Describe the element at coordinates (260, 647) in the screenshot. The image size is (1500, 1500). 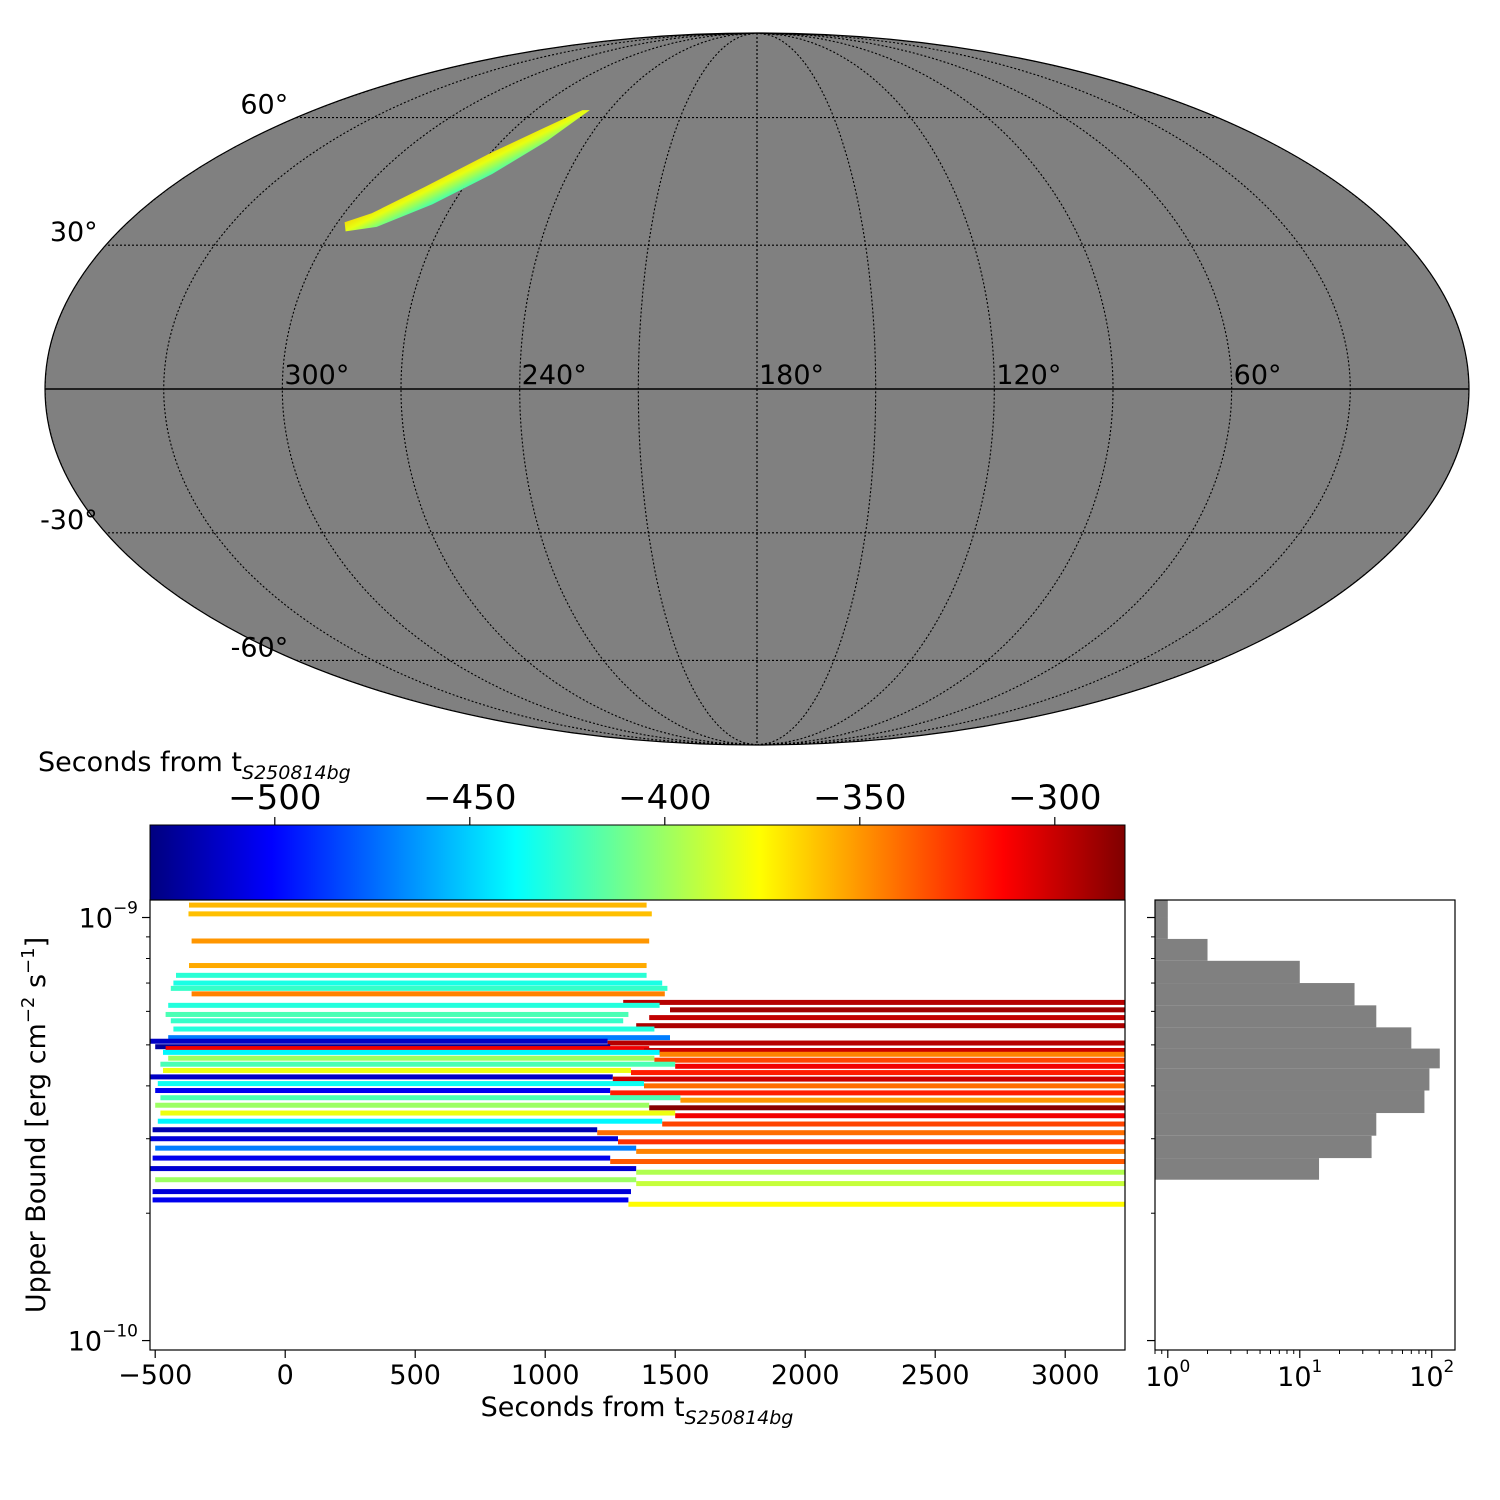
I see `latitude-label: -60°` at that location.